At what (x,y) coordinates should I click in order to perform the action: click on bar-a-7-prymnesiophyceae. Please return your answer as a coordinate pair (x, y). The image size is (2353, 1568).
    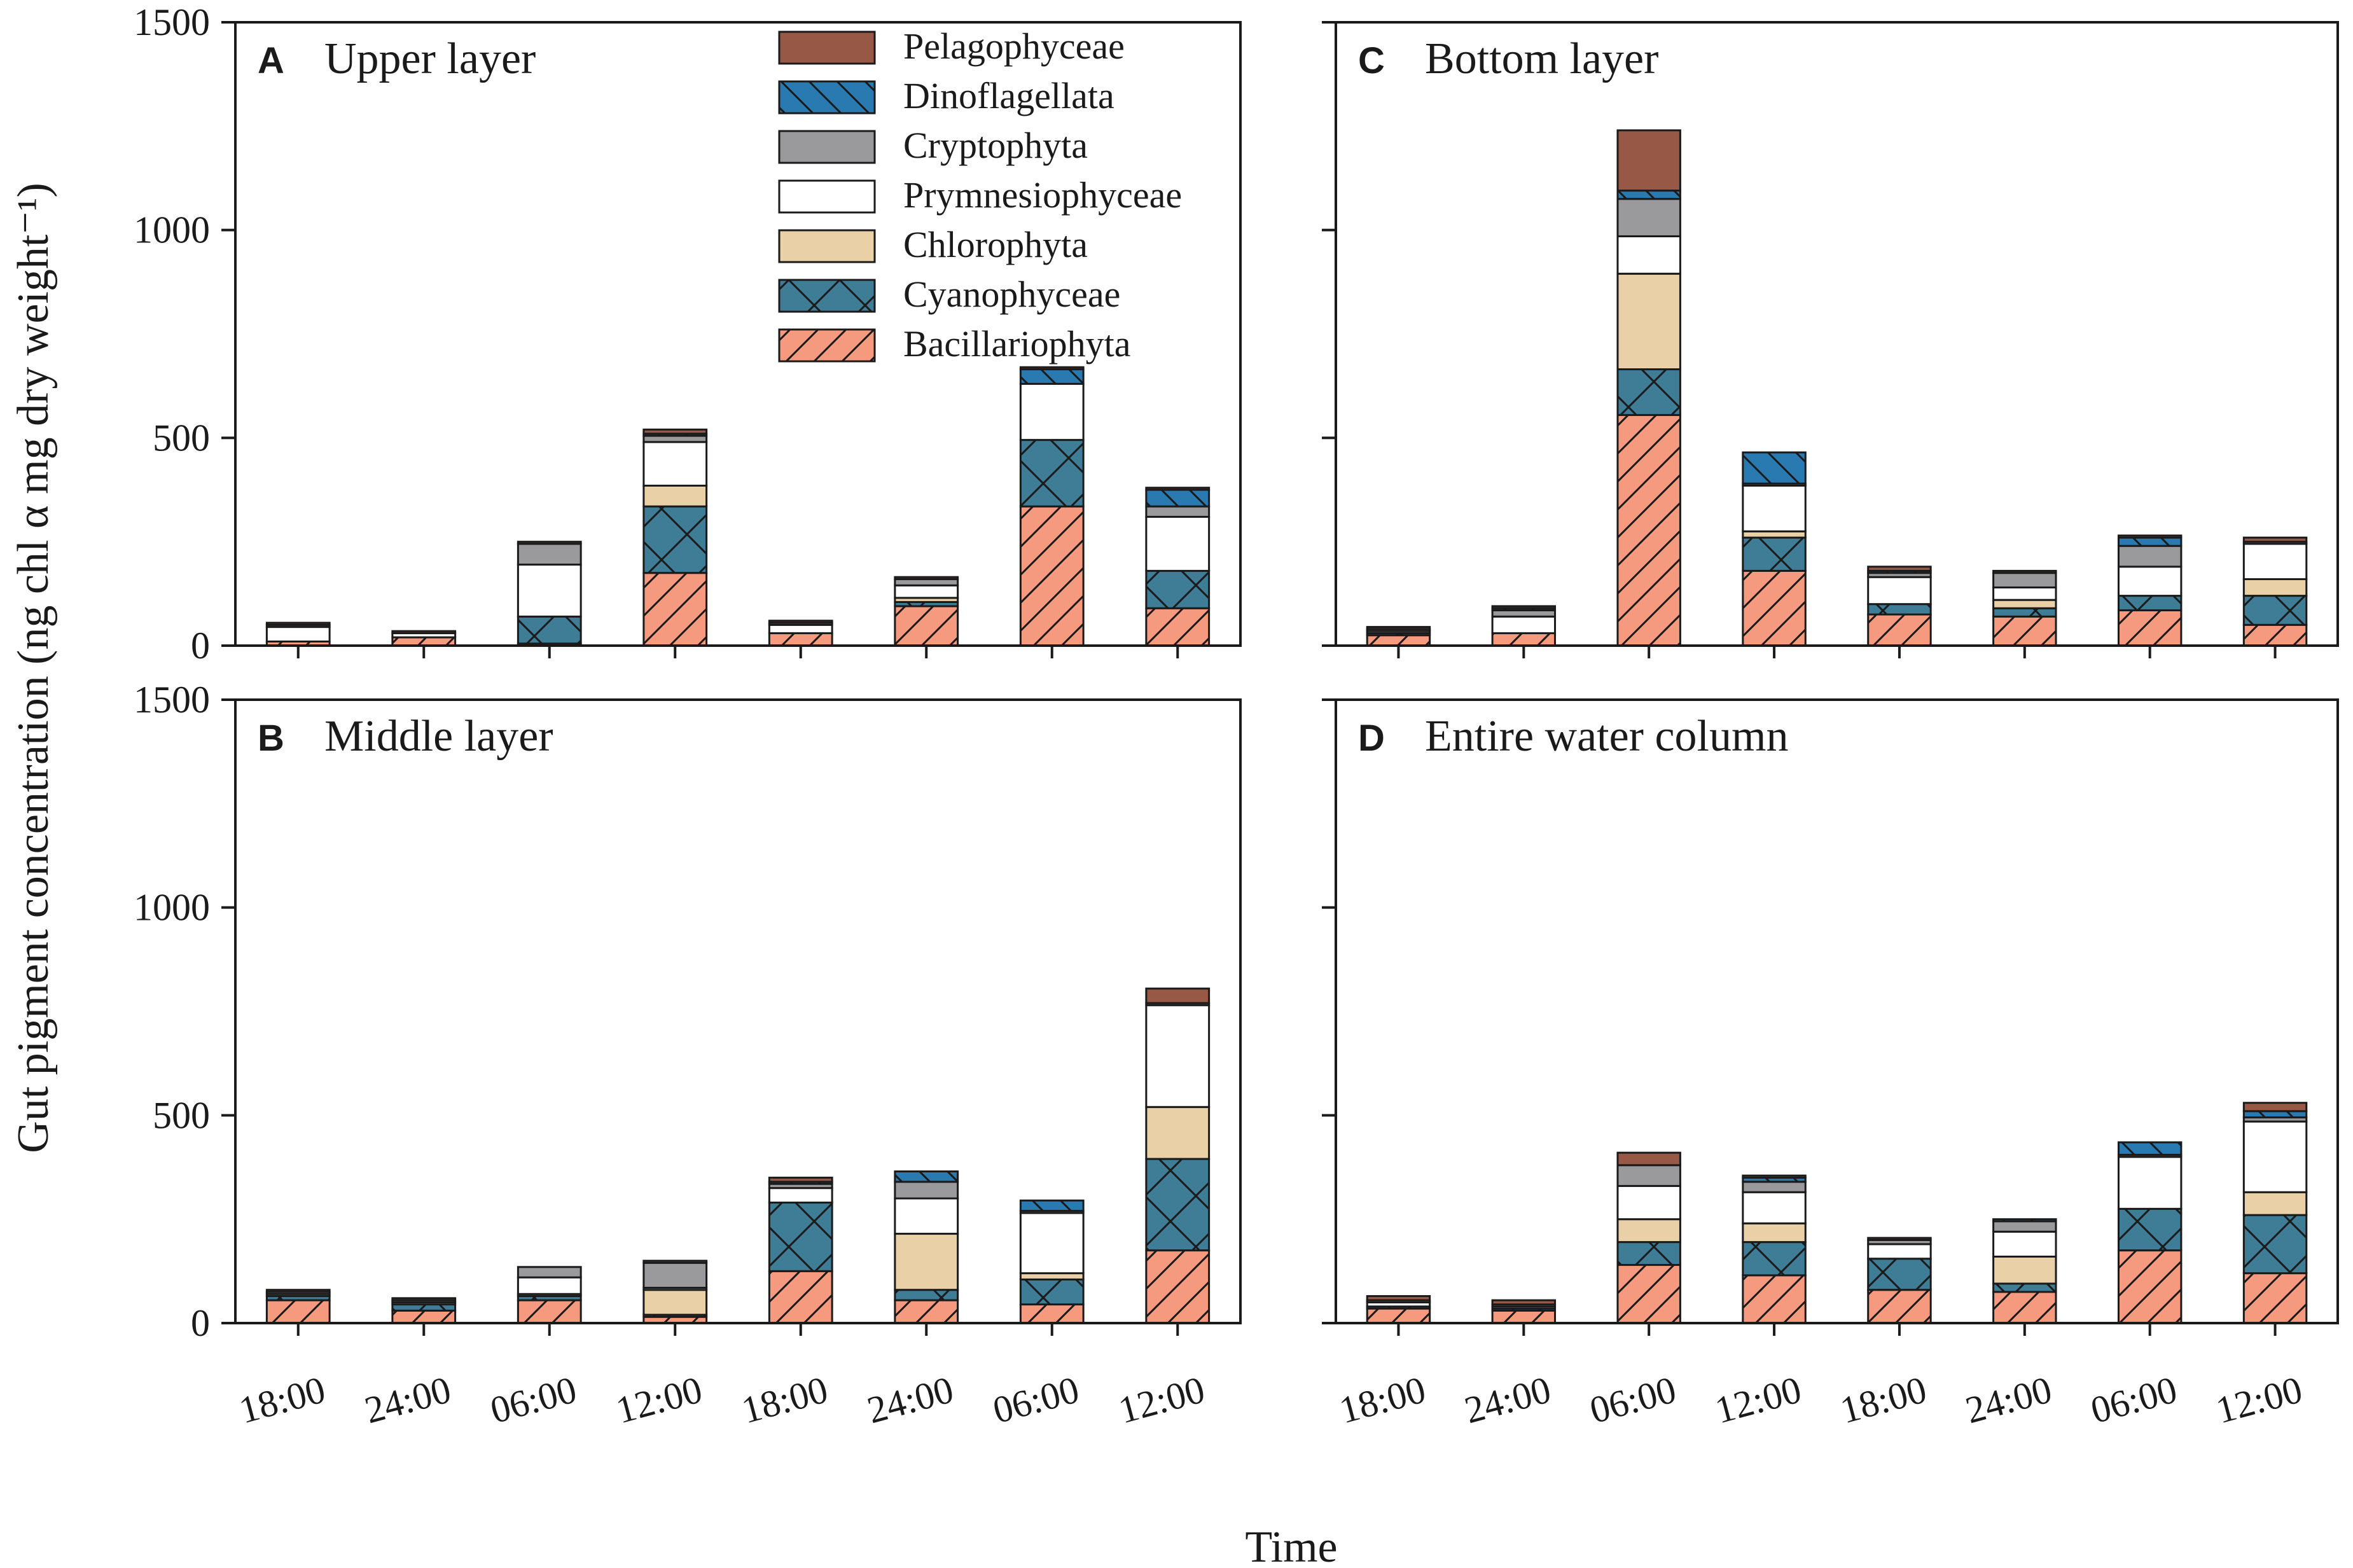
    Looking at the image, I should click on (1052, 411).